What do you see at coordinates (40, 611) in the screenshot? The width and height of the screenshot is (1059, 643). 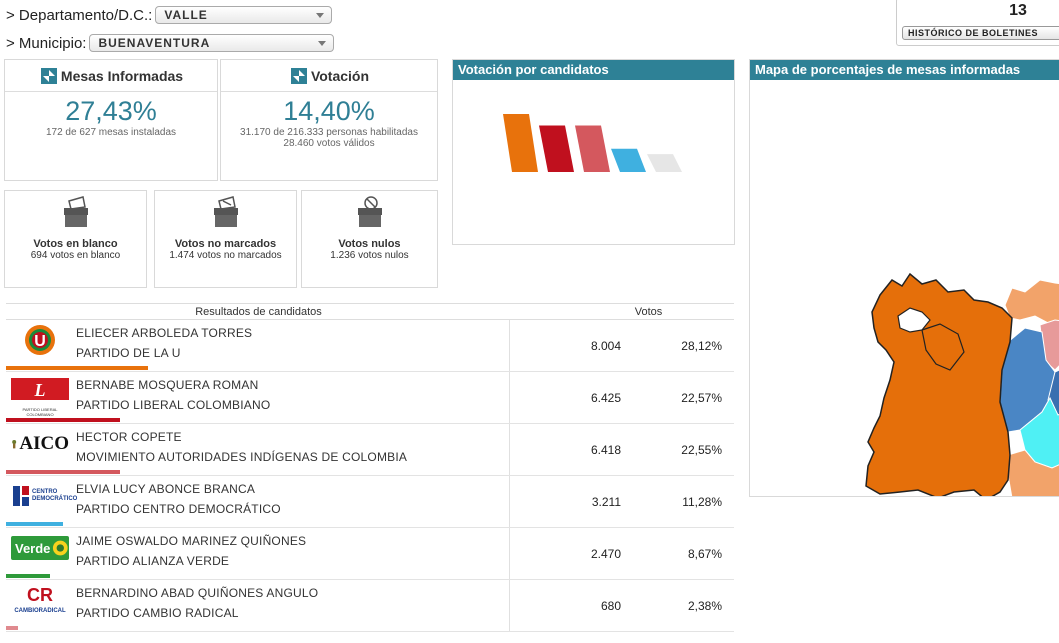 I see `cambio-radical-logo-text: CAMBIORADICAL` at bounding box center [40, 611].